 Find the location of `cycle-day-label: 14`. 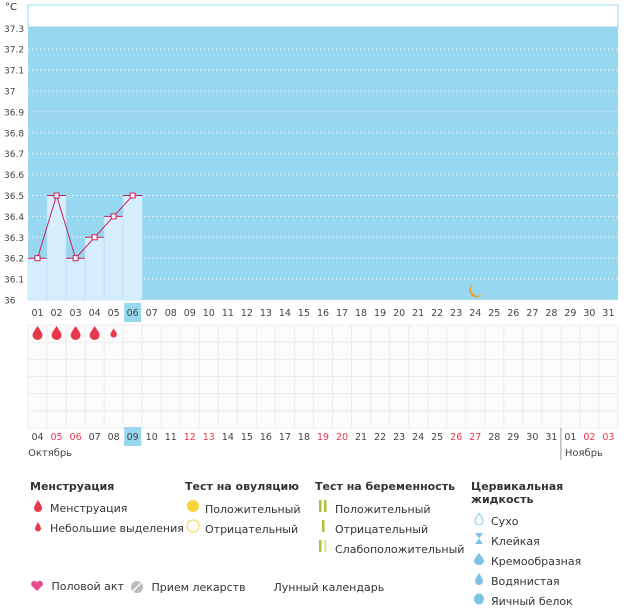

cycle-day-label: 14 is located at coordinates (285, 313).